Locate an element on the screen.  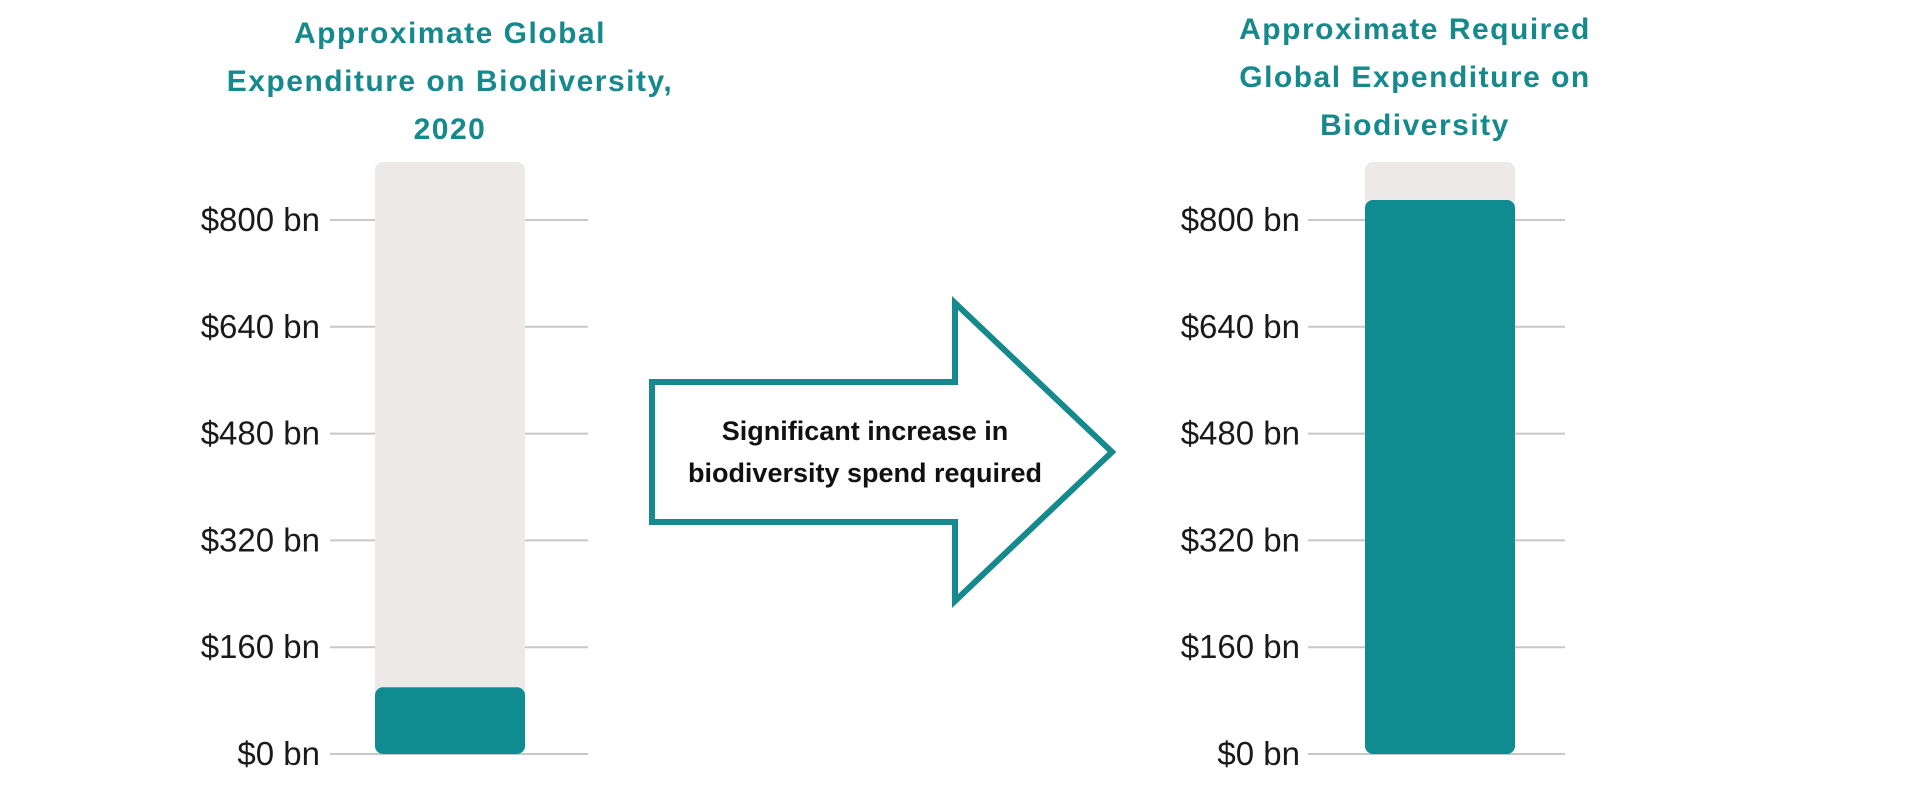
right-y-tick-label: $160 bn is located at coordinates (1240, 646).